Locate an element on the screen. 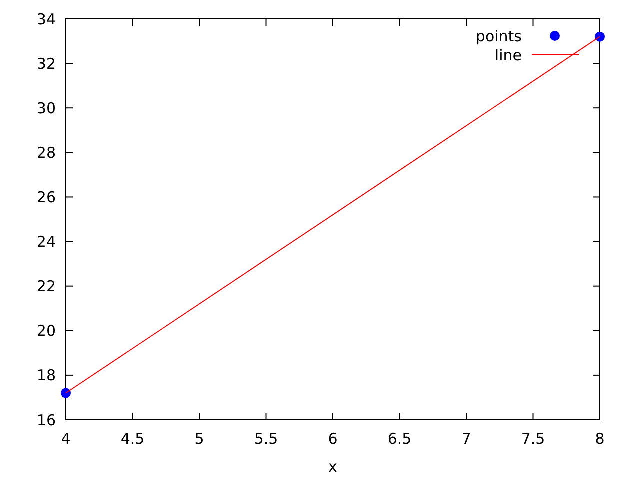  x-tick-label: 7 is located at coordinates (467, 439).